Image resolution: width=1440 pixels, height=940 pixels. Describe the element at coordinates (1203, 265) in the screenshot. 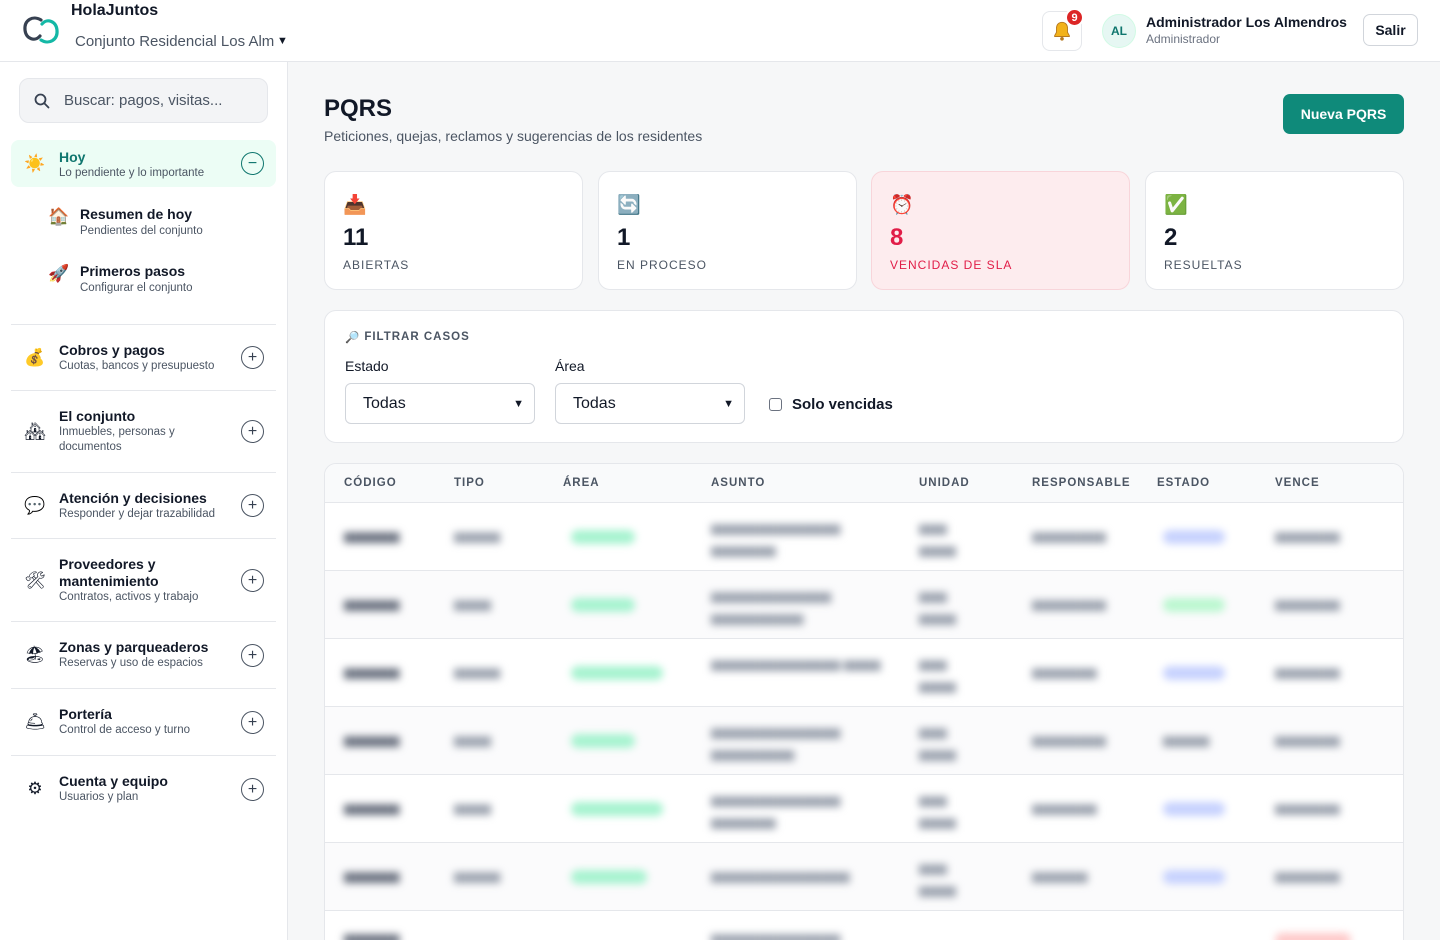

I see `stat-label: RESUELTAS` at that location.